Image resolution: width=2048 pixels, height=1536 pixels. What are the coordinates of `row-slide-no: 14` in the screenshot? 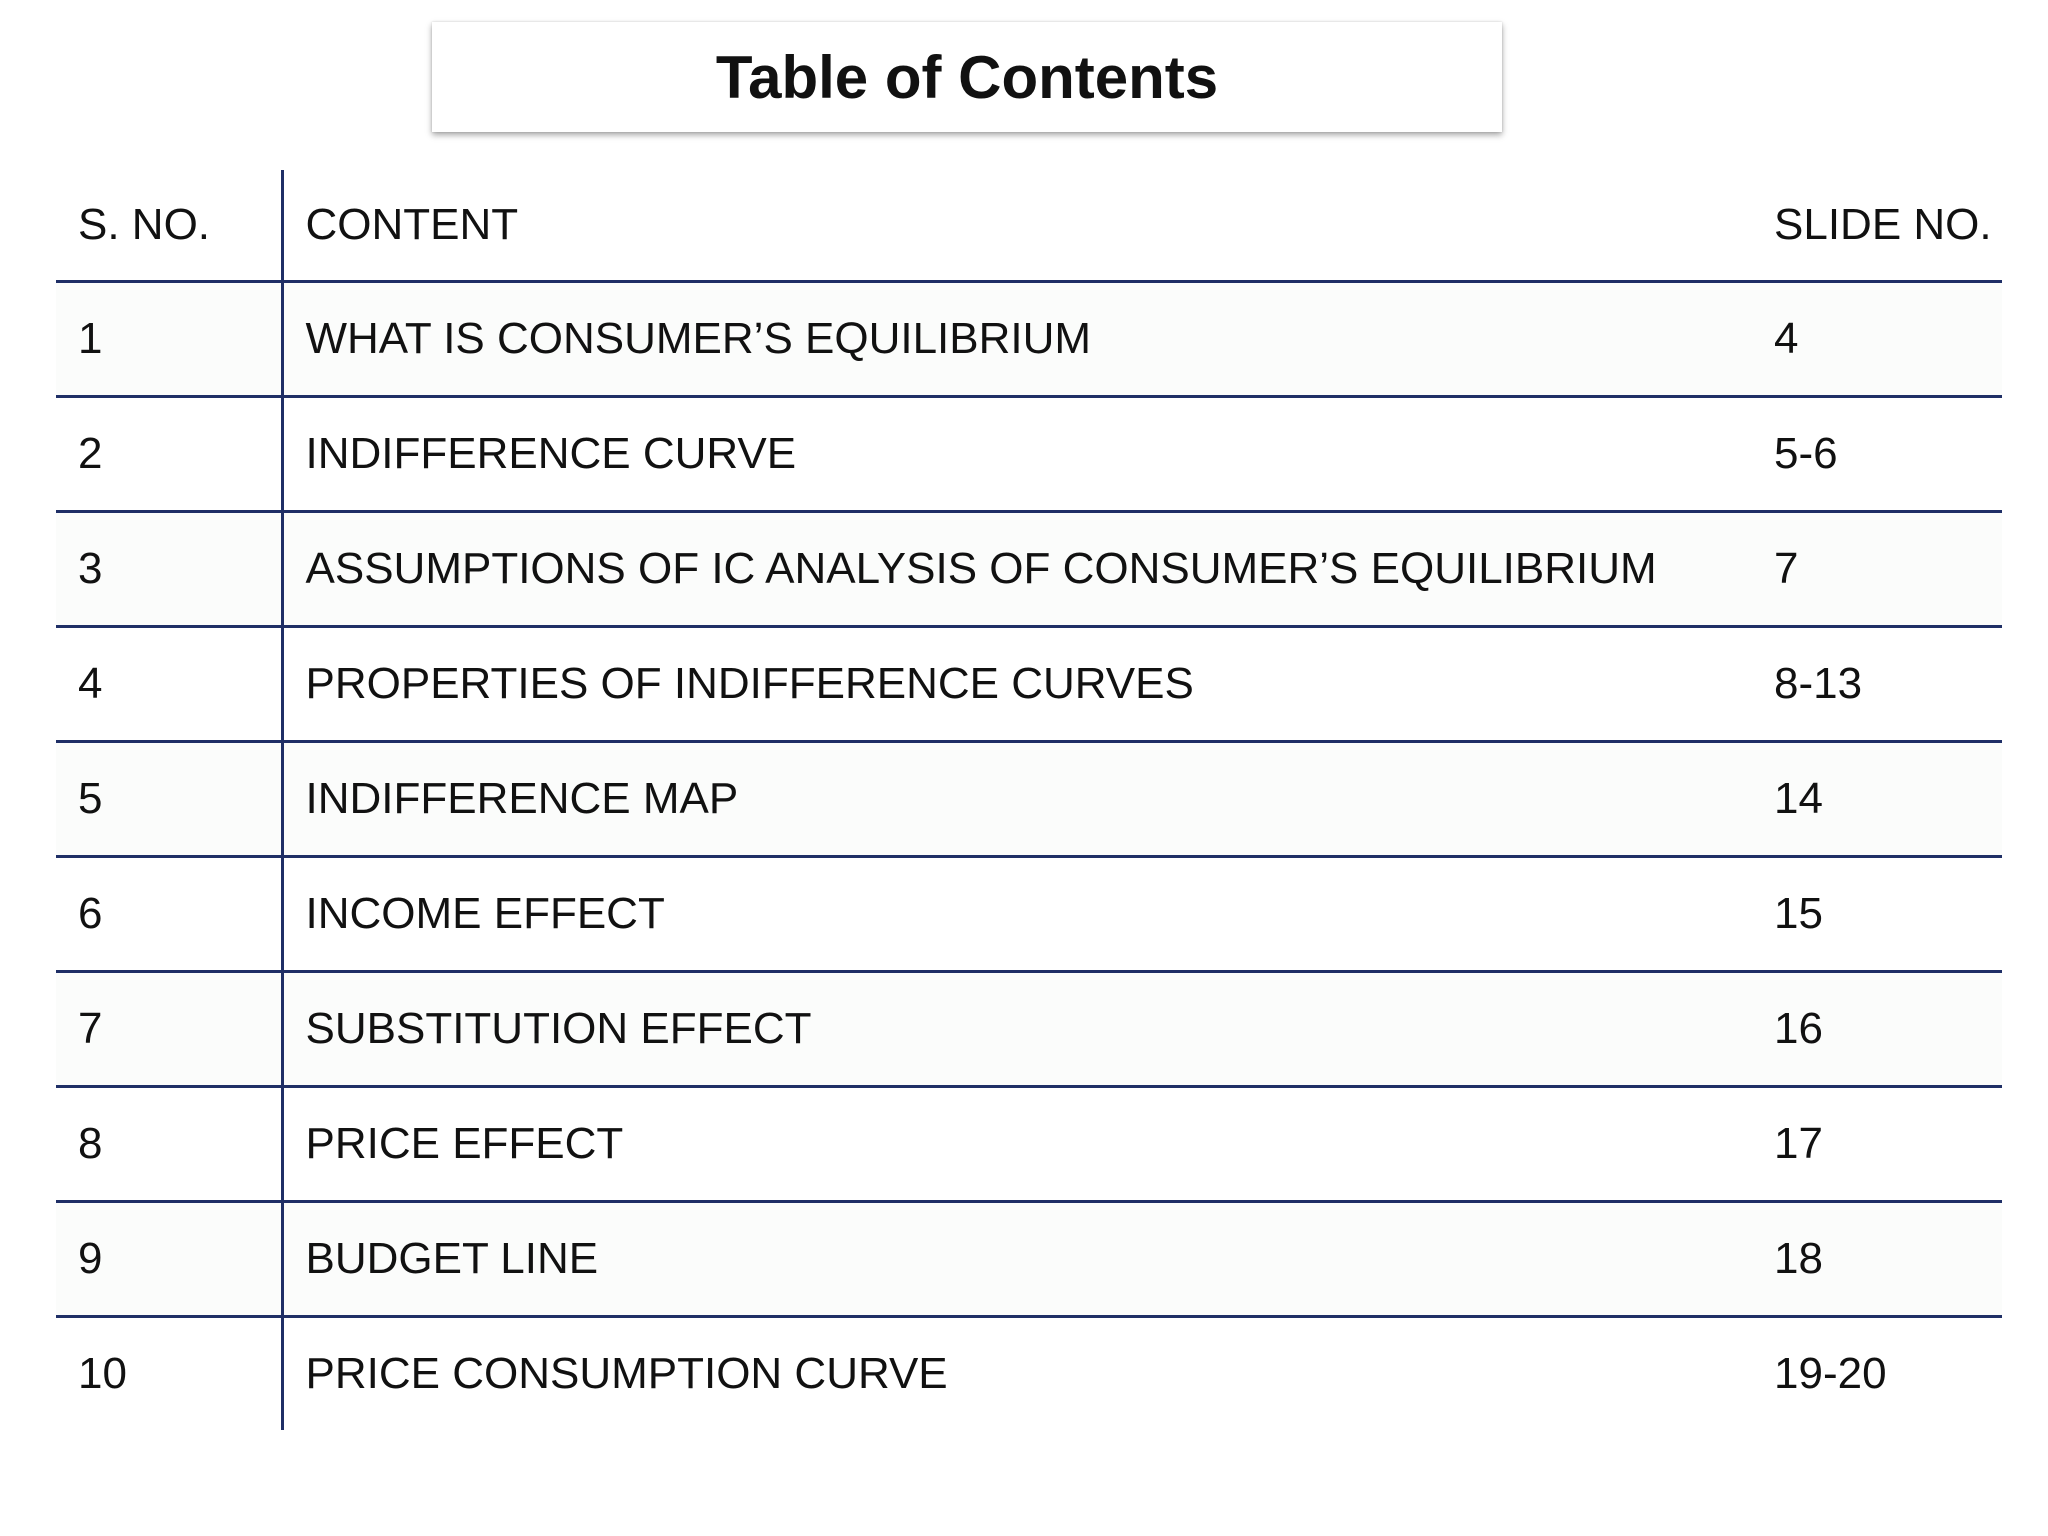 It's located at (1877, 799).